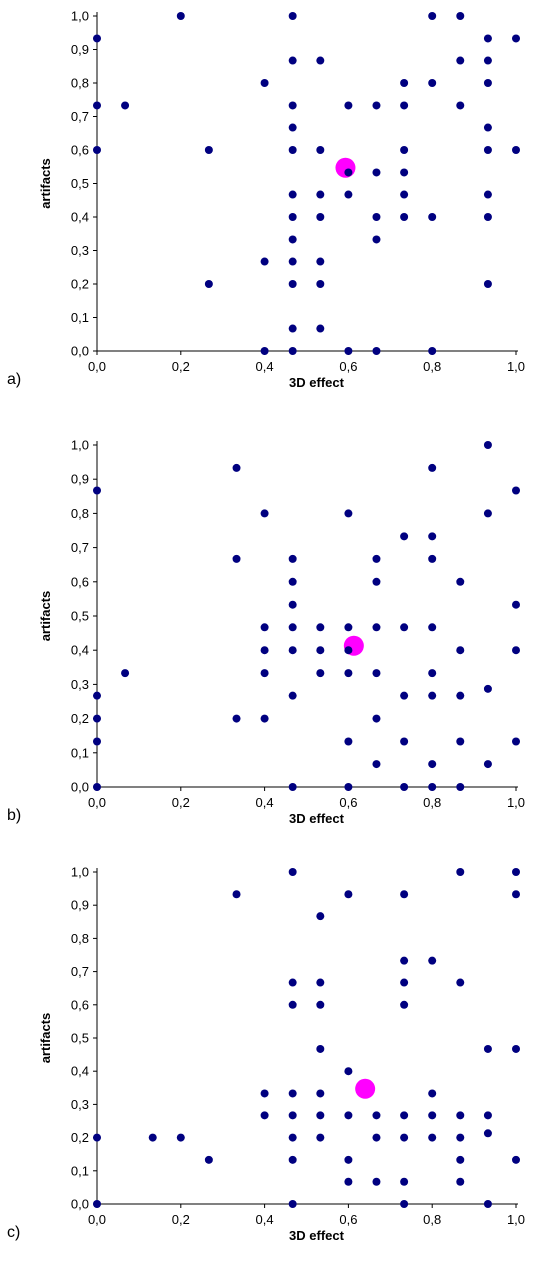 This screenshot has width=534, height=1261. What do you see at coordinates (516, 802) in the screenshot?
I see `x-tick-label: 1,0` at bounding box center [516, 802].